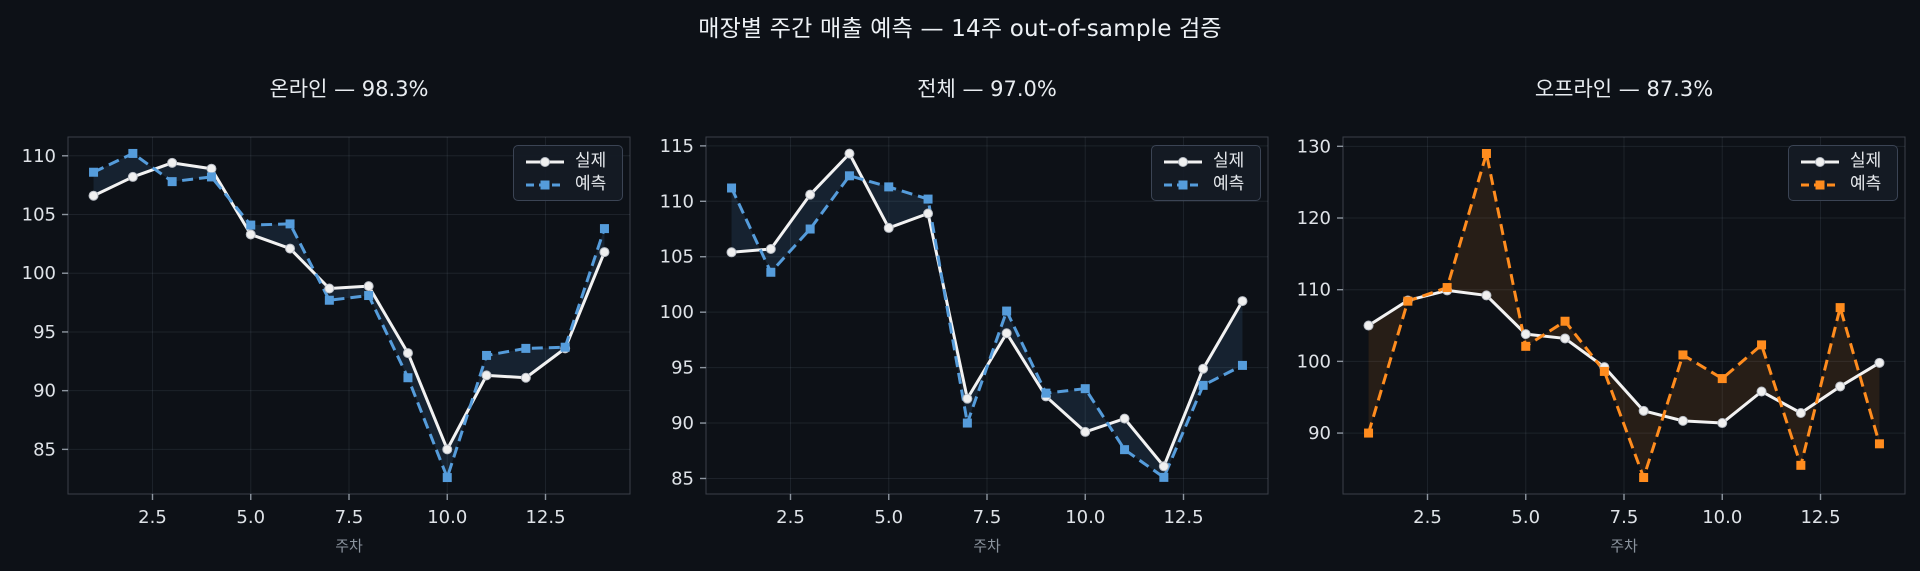 The width and height of the screenshot is (1920, 571). What do you see at coordinates (987, 326) in the screenshot?
I see `forecast-line` at bounding box center [987, 326].